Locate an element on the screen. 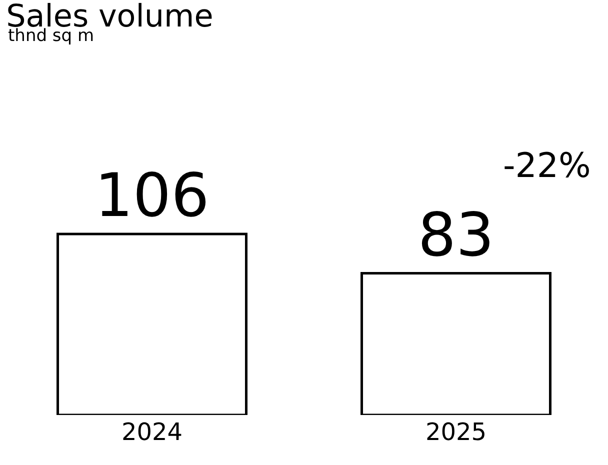  annotation: -22% is located at coordinates (547, 166).